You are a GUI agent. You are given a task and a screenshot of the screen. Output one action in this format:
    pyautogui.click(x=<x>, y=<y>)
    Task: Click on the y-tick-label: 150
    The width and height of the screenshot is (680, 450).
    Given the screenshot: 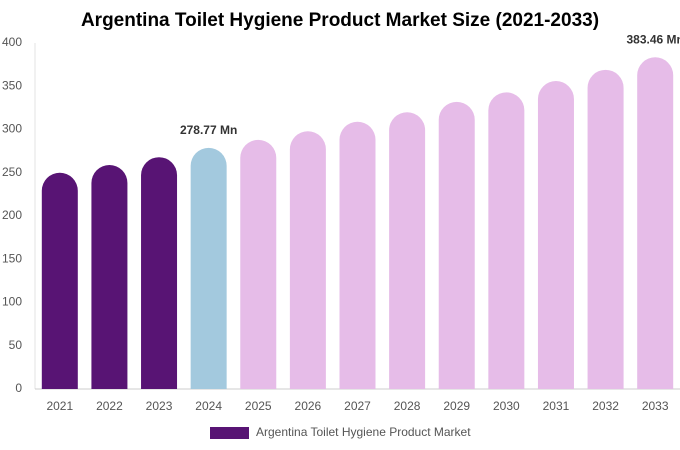 What is the action you would take?
    pyautogui.click(x=12, y=258)
    